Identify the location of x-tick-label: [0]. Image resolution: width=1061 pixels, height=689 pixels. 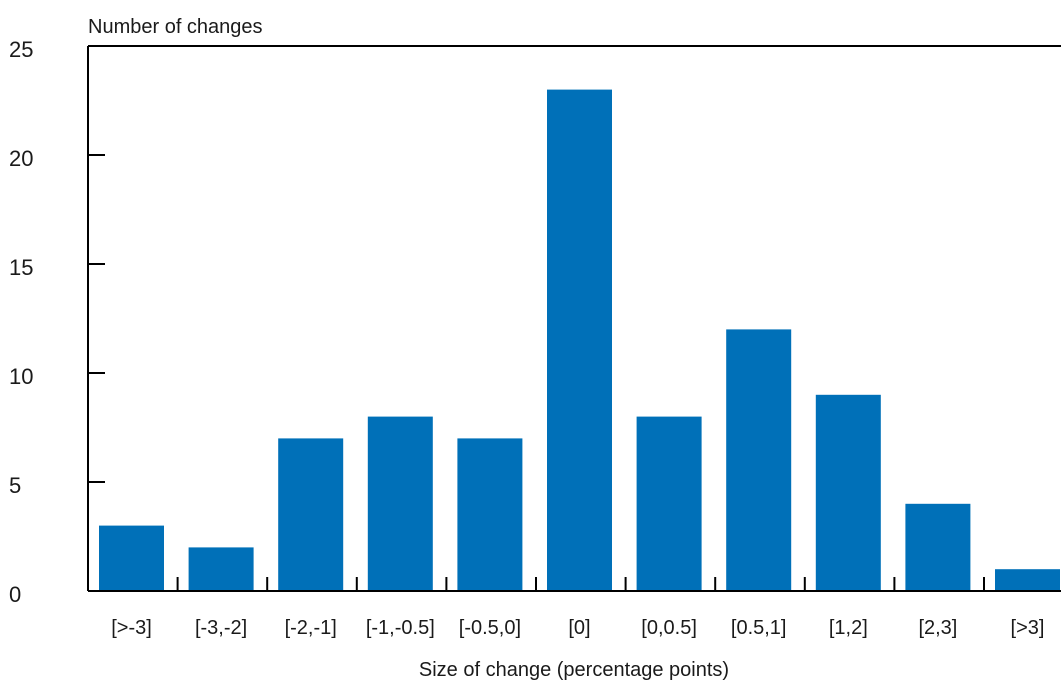
(579, 628).